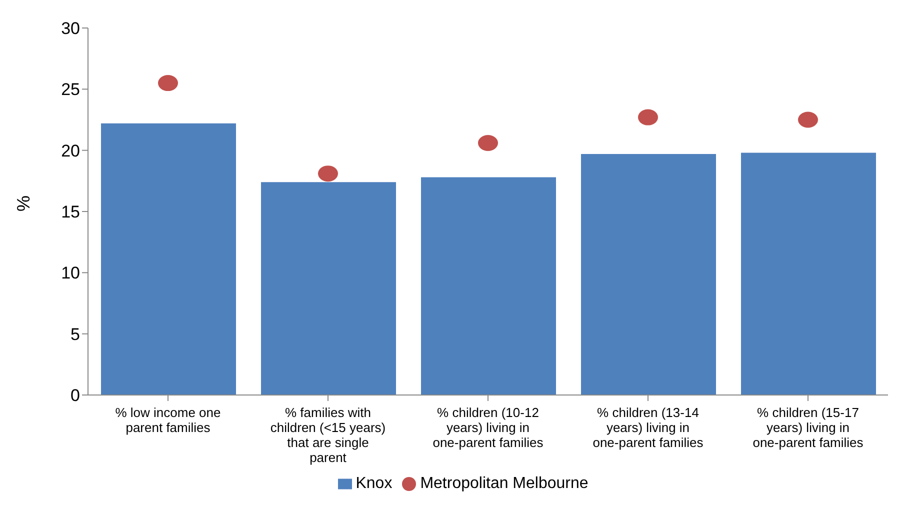  I want to click on x-tick-label: % children (10-12 years) living in one-parent families, so click(488, 427).